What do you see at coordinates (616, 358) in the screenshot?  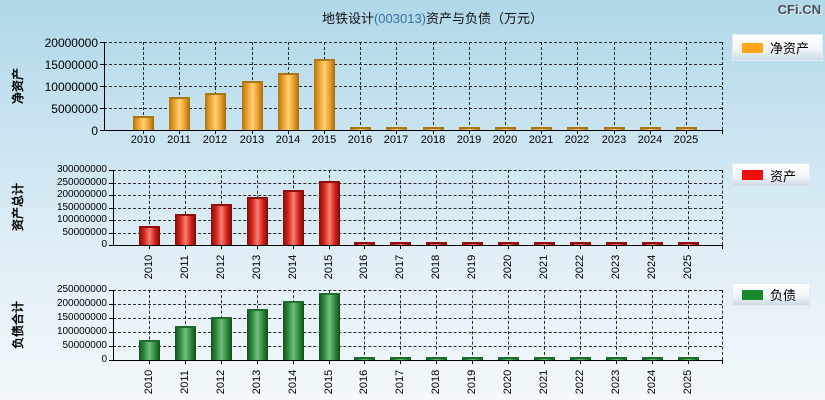 I see `bar-2023` at bounding box center [616, 358].